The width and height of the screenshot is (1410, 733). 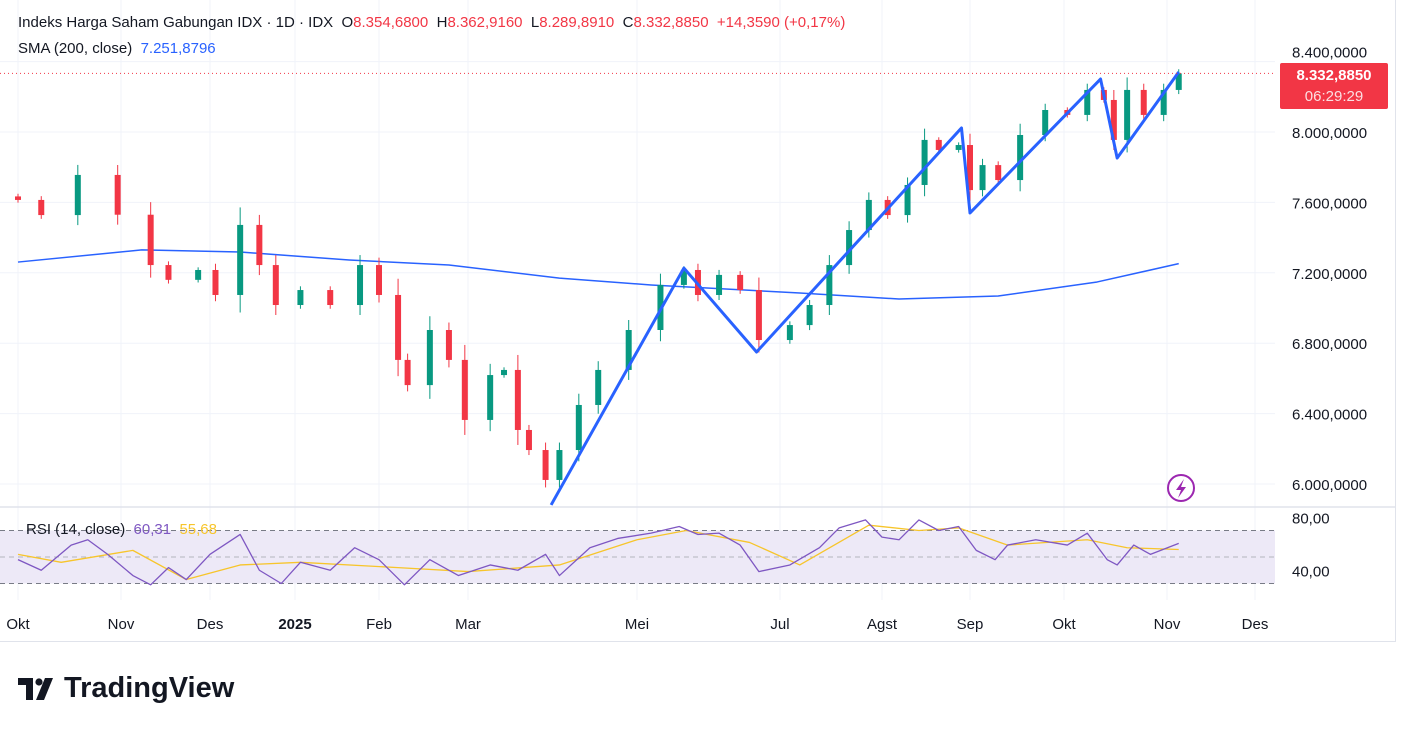 I want to click on tradingview-logo: TradingView, so click(x=126, y=688).